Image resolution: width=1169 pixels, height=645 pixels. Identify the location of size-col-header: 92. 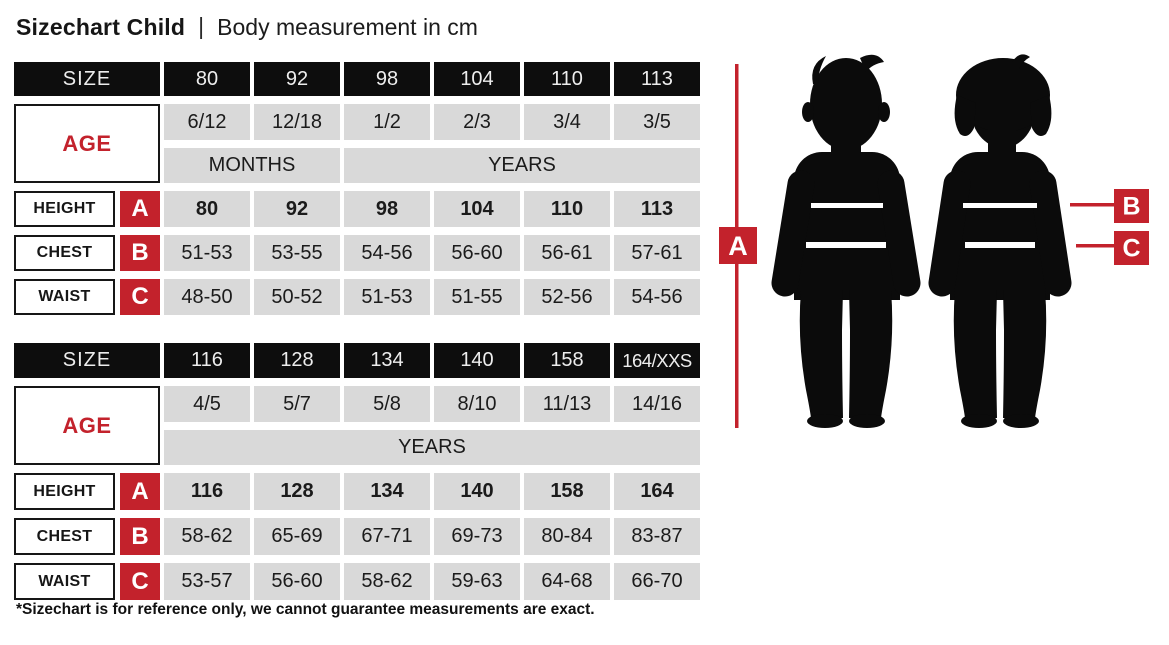
(297, 79).